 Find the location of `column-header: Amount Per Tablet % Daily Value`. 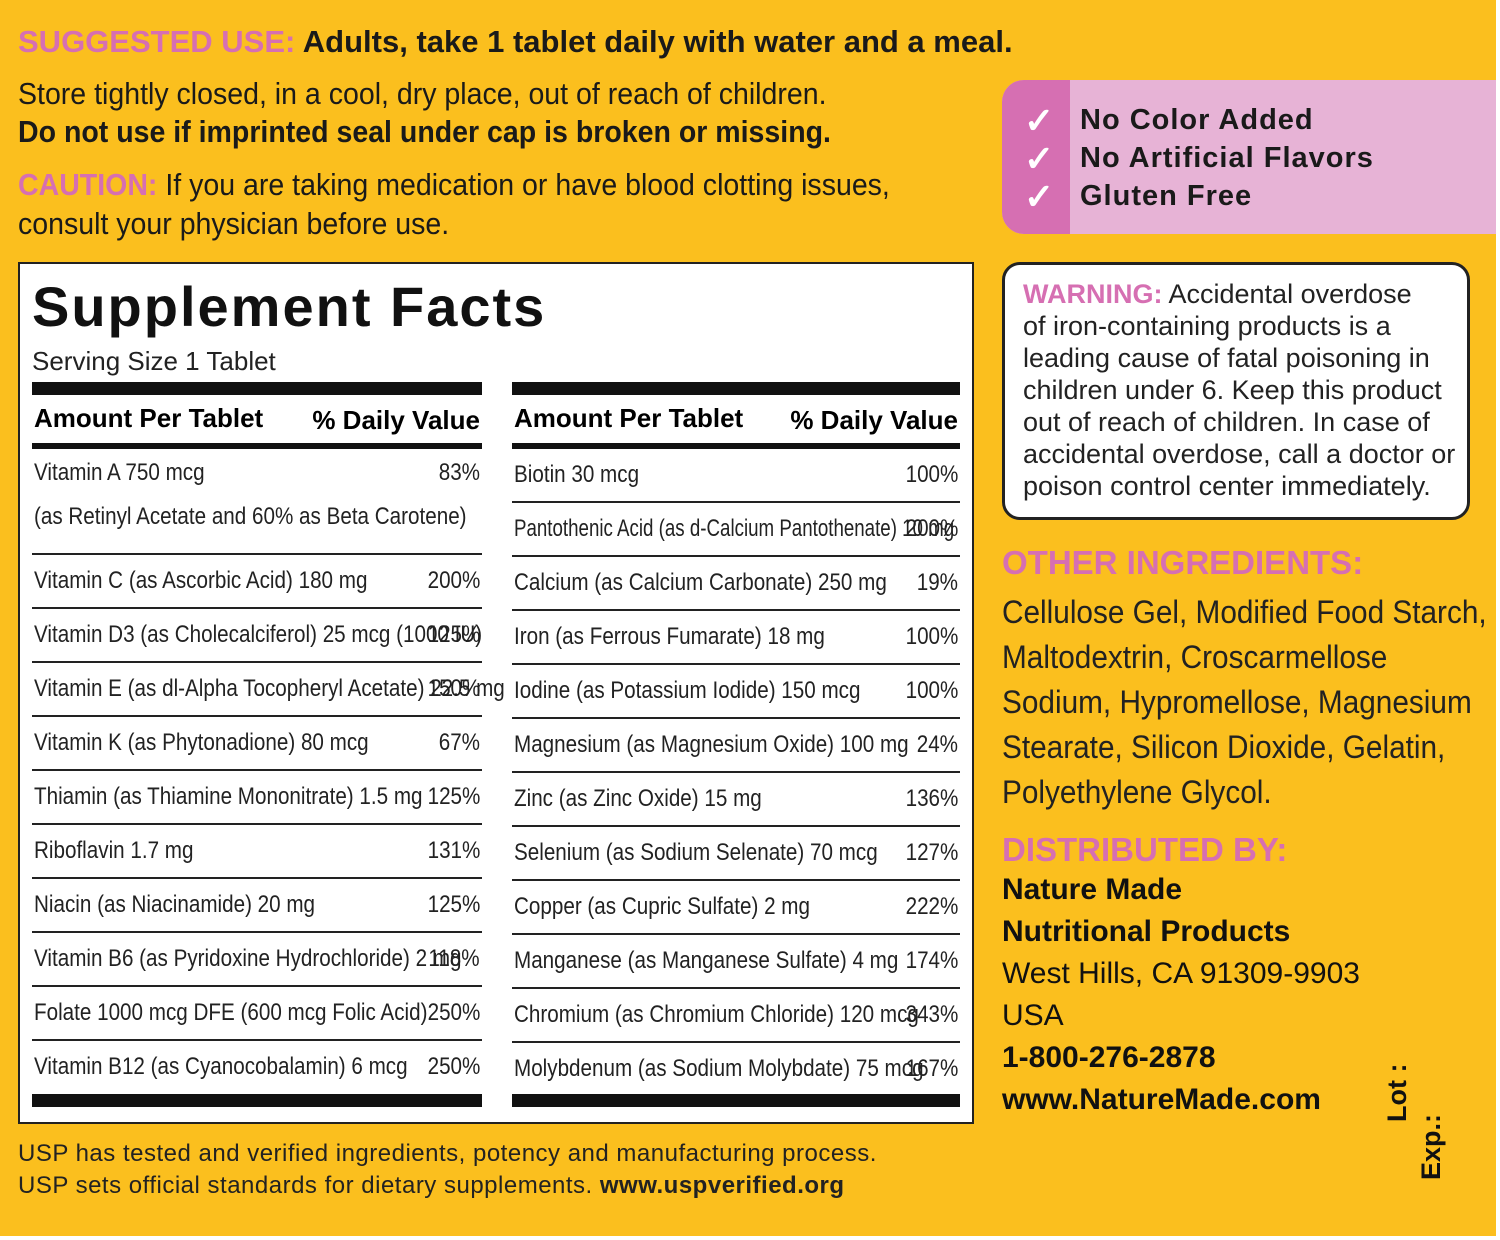

column-header: Amount Per Tablet % Daily Value is located at coordinates (257, 419).